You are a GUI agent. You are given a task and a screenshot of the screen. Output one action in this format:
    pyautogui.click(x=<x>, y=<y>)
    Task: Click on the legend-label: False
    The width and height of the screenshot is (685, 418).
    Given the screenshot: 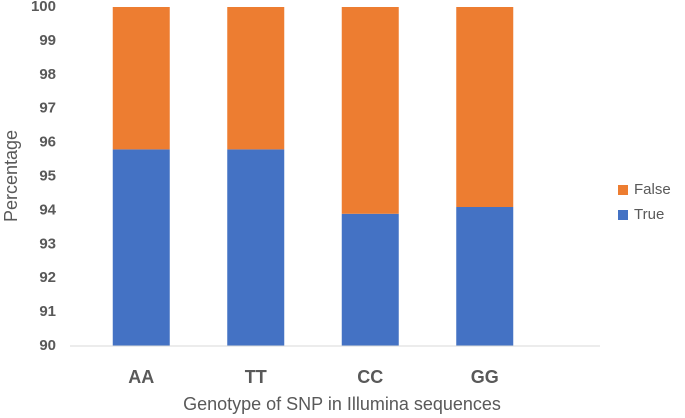 What is the action you would take?
    pyautogui.click(x=652, y=189)
    